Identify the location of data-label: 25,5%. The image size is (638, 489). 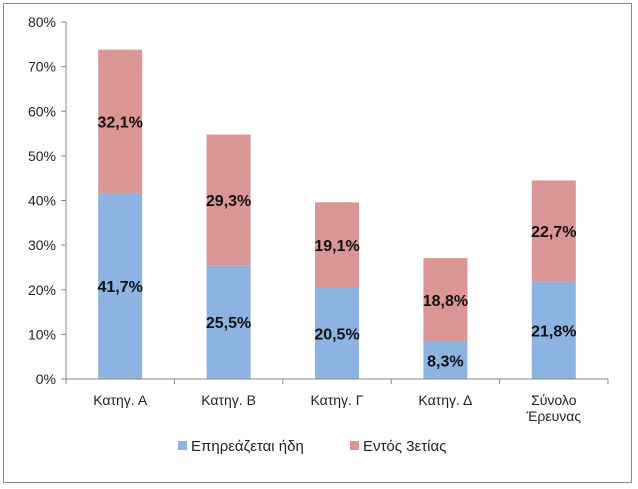
(228, 323).